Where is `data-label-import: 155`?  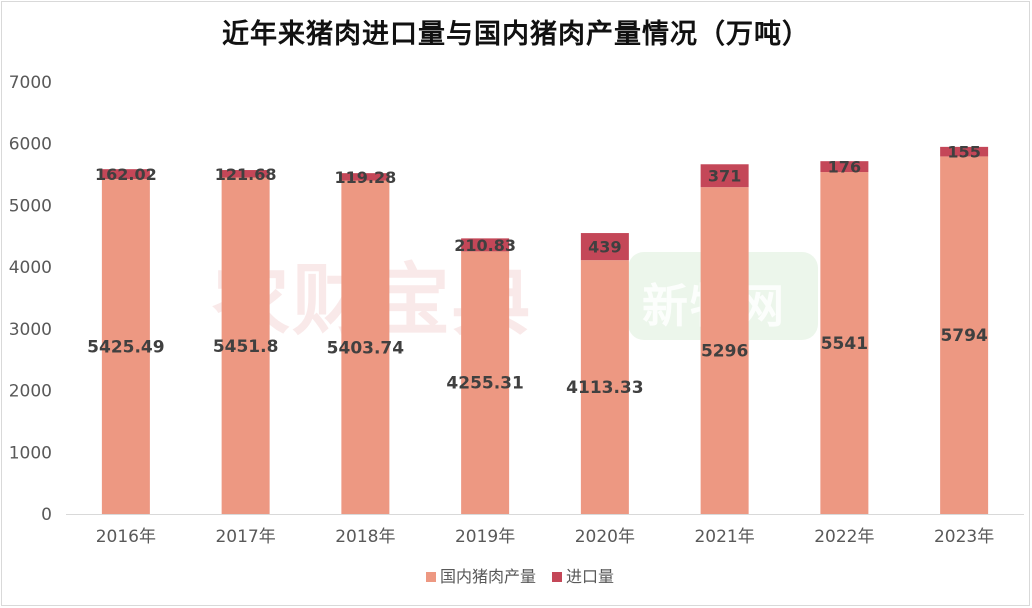
data-label-import: 155 is located at coordinates (963, 152).